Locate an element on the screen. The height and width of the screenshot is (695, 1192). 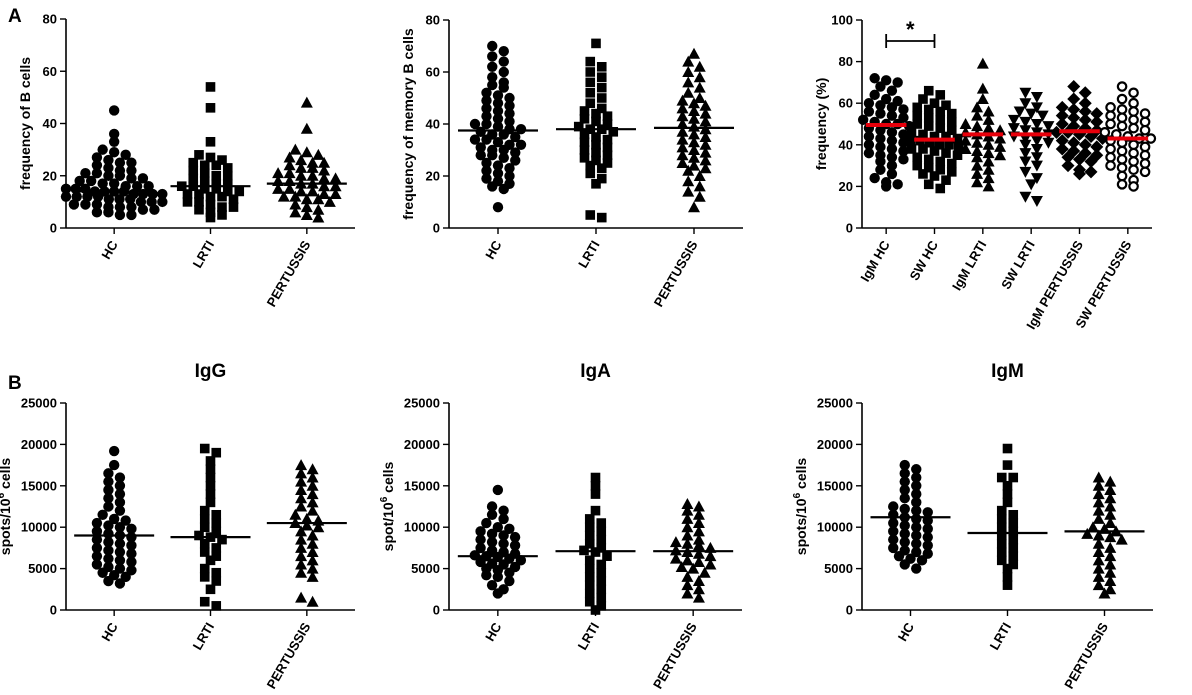
y-tick-label: 40 is located at coordinates (846, 144).